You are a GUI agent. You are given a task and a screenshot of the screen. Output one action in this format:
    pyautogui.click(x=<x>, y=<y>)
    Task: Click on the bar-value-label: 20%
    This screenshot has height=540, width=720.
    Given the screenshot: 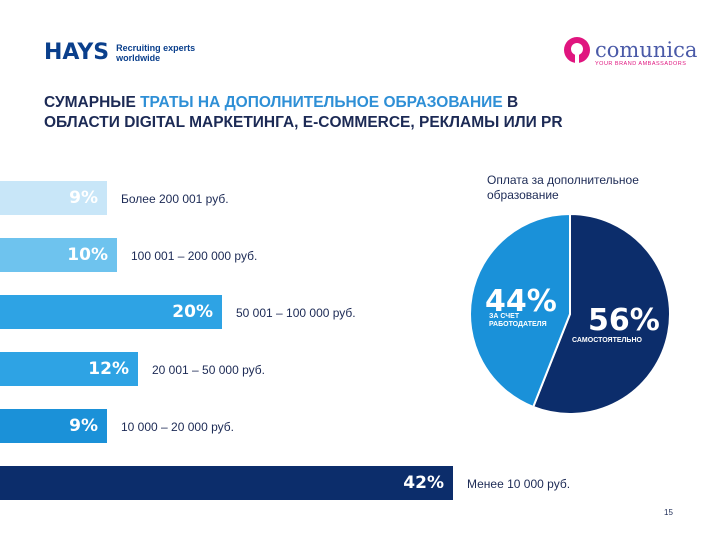 What is the action you would take?
    pyautogui.click(x=192, y=312)
    